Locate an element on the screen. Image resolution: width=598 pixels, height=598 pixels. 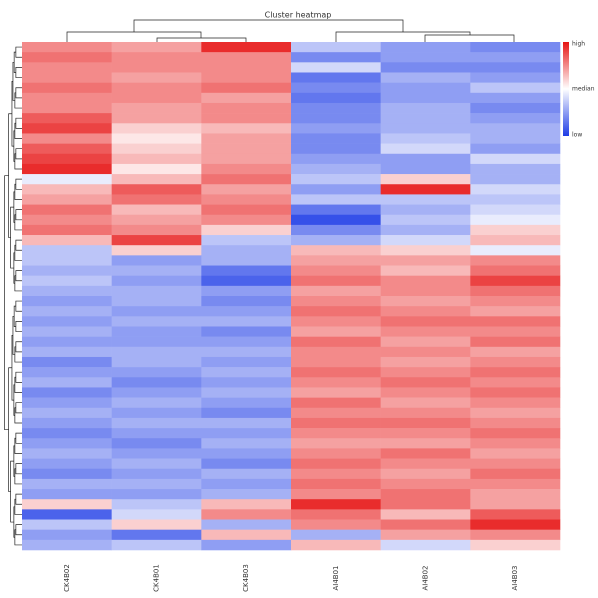
column-label: CK4B03 is located at coordinates (246, 578).